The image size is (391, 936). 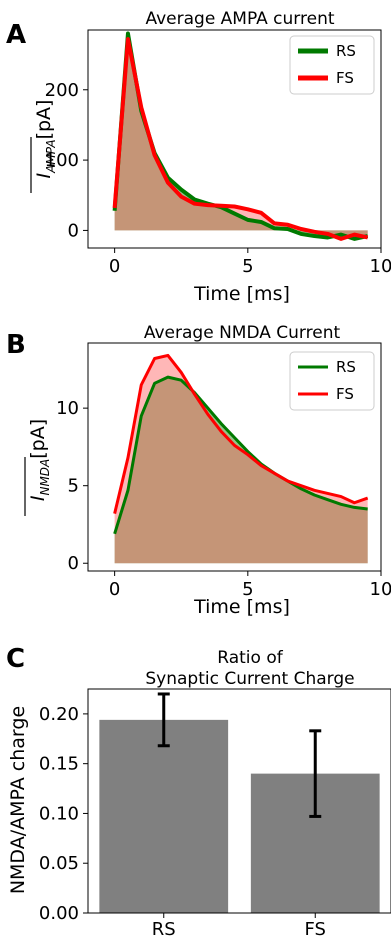 I want to click on panel-b-xlabel: Time [ms], so click(x=241, y=607).